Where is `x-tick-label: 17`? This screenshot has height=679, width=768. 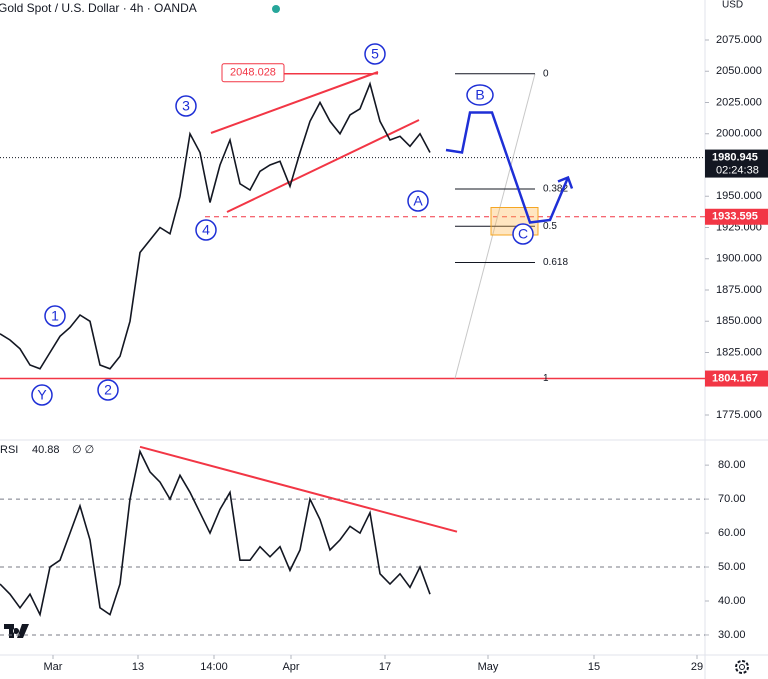 x-tick-label: 17 is located at coordinates (385, 667).